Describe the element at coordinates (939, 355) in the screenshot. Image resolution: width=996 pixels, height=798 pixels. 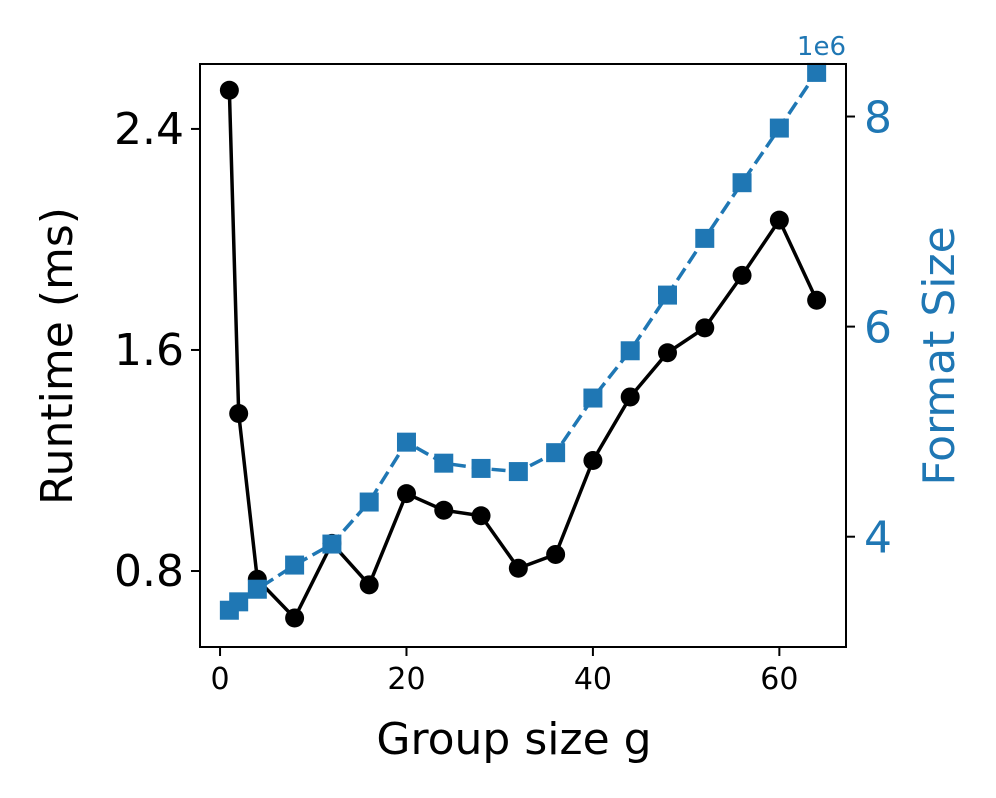
I see `y-axis-right-label: Format Size` at that location.